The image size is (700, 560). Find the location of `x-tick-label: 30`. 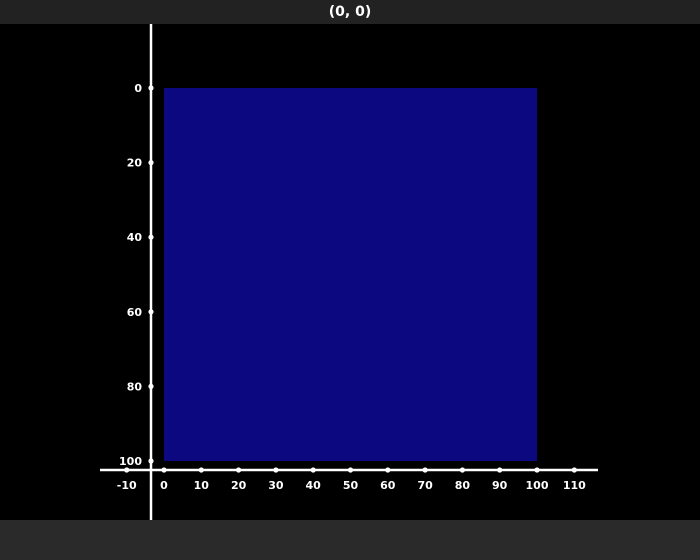

x-tick-label: 30 is located at coordinates (276, 485).